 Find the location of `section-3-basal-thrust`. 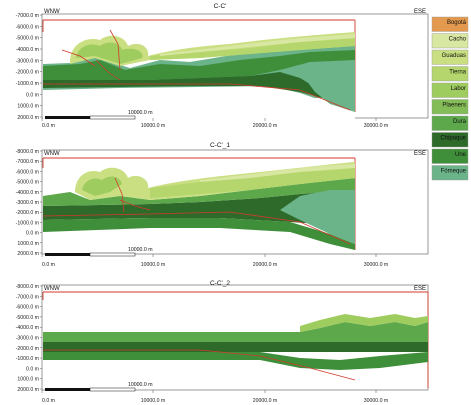

section-3-basal-thrust is located at coordinates (199, 365).